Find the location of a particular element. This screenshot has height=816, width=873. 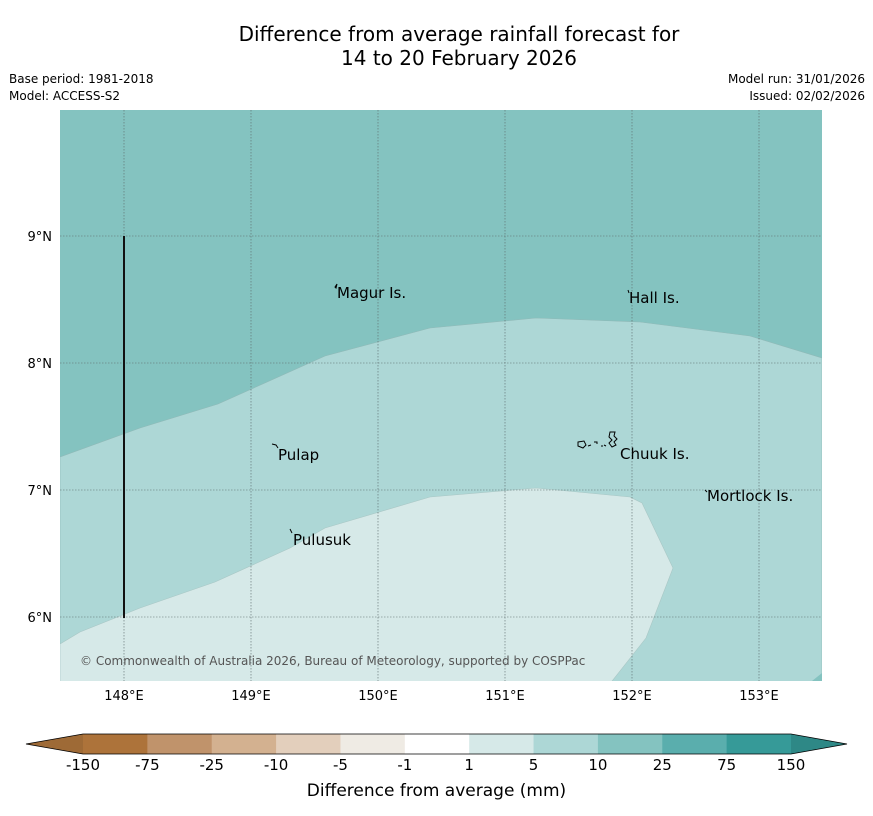

pulusuk-island-shape is located at coordinates (291, 531).